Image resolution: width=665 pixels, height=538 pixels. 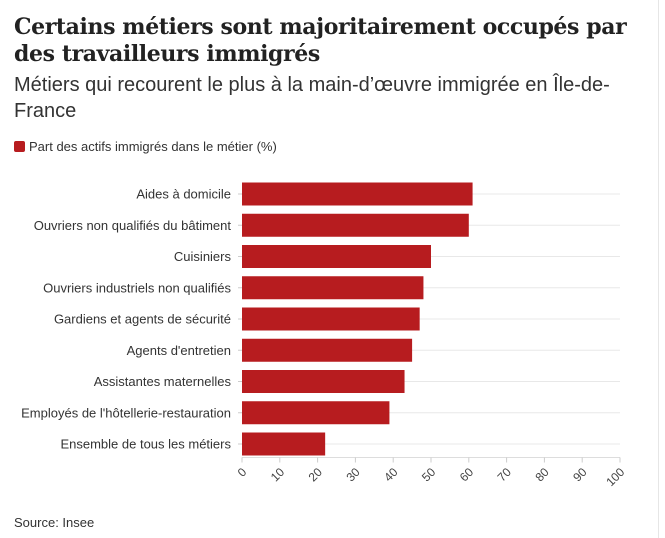 I want to click on category-label: Gardiens et agents de sécurité, so click(x=142, y=319).